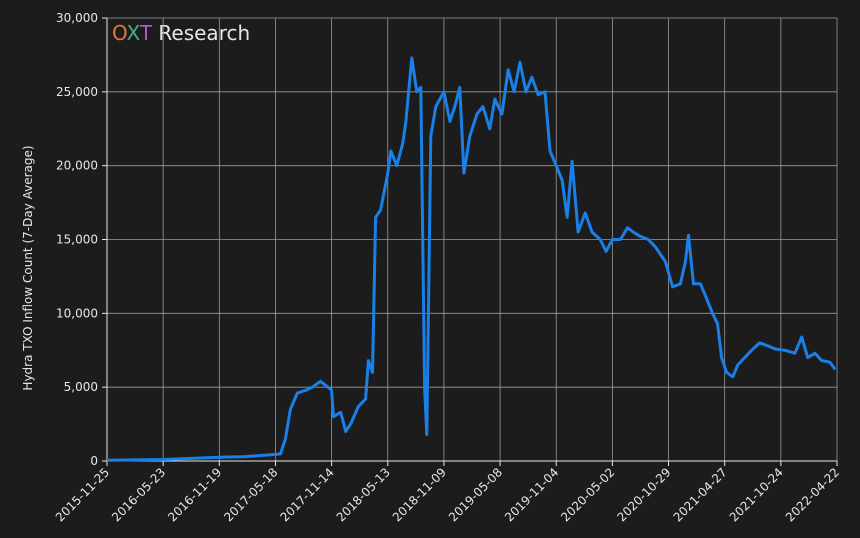 The height and width of the screenshot is (538, 860). Describe the element at coordinates (133, 33) in the screenshot. I see `watermark-part: X` at that location.